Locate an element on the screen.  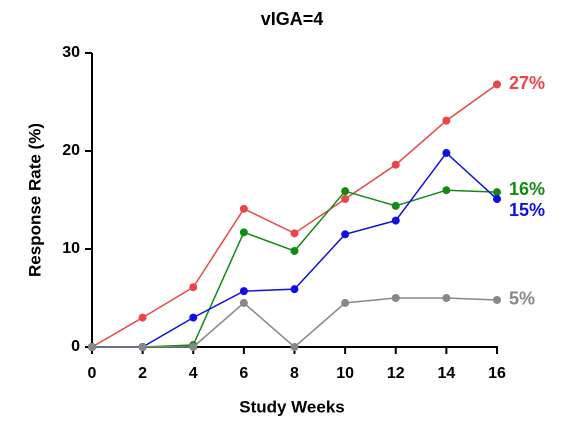
x-tick-label: 0 is located at coordinates (92, 373).